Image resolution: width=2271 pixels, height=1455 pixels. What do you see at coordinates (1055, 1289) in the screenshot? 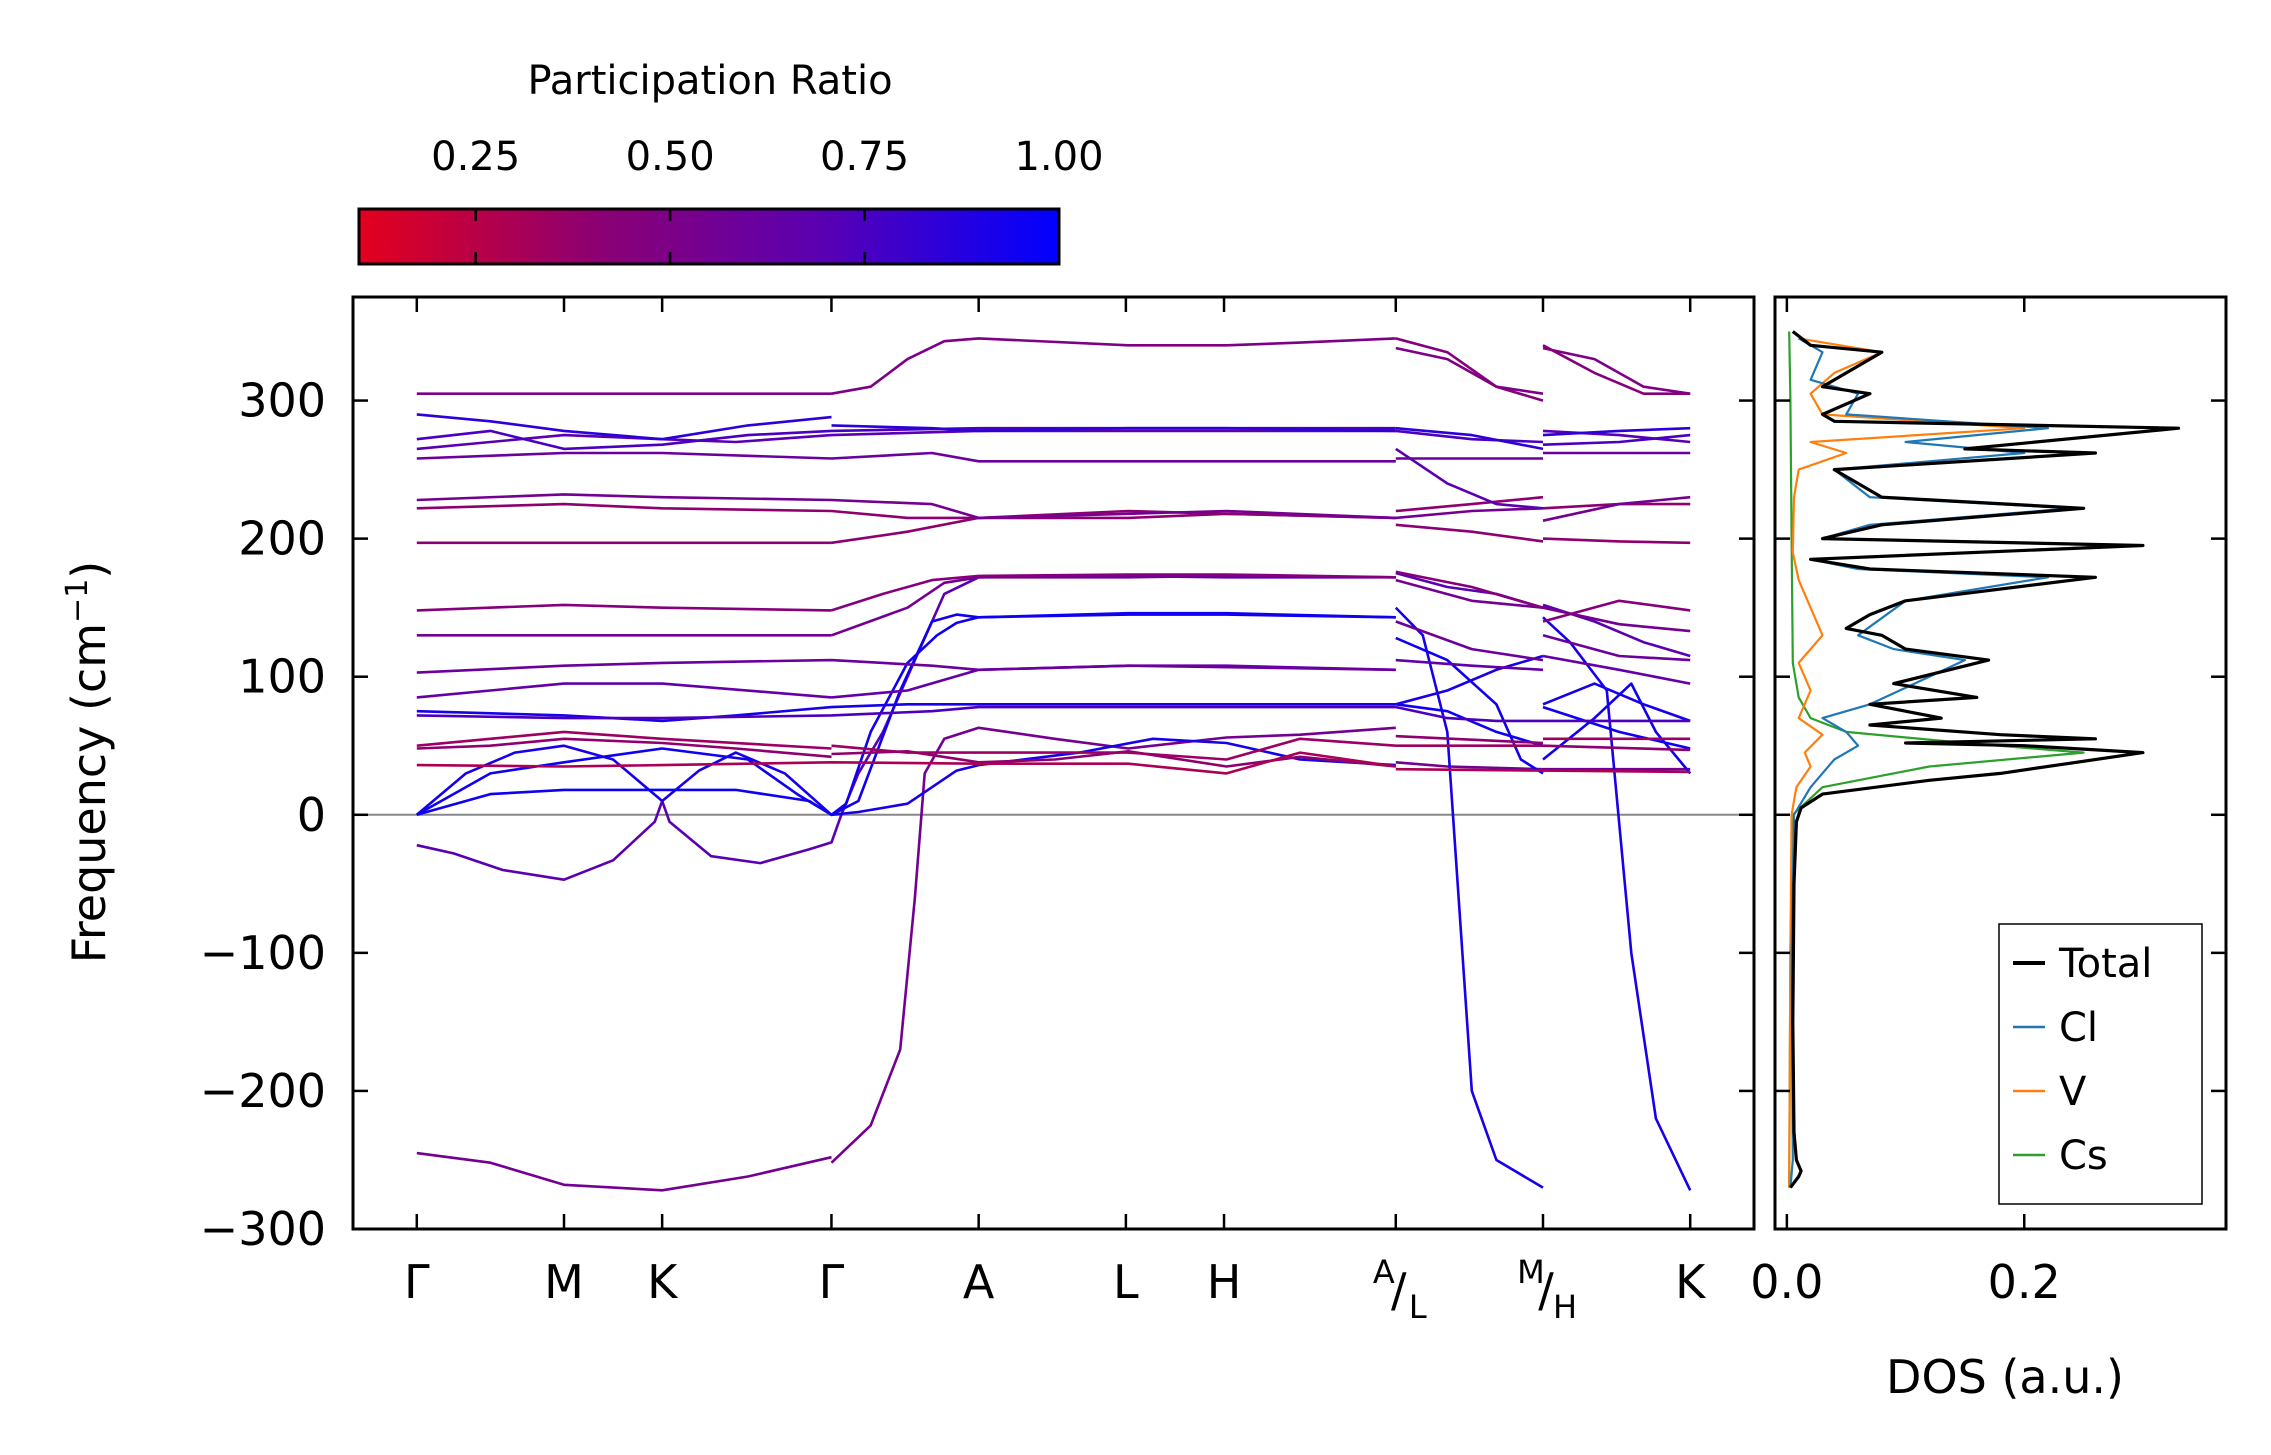
I see `k-point-labels: Γ M K Γ A L H A/LM/H K` at bounding box center [1055, 1289].